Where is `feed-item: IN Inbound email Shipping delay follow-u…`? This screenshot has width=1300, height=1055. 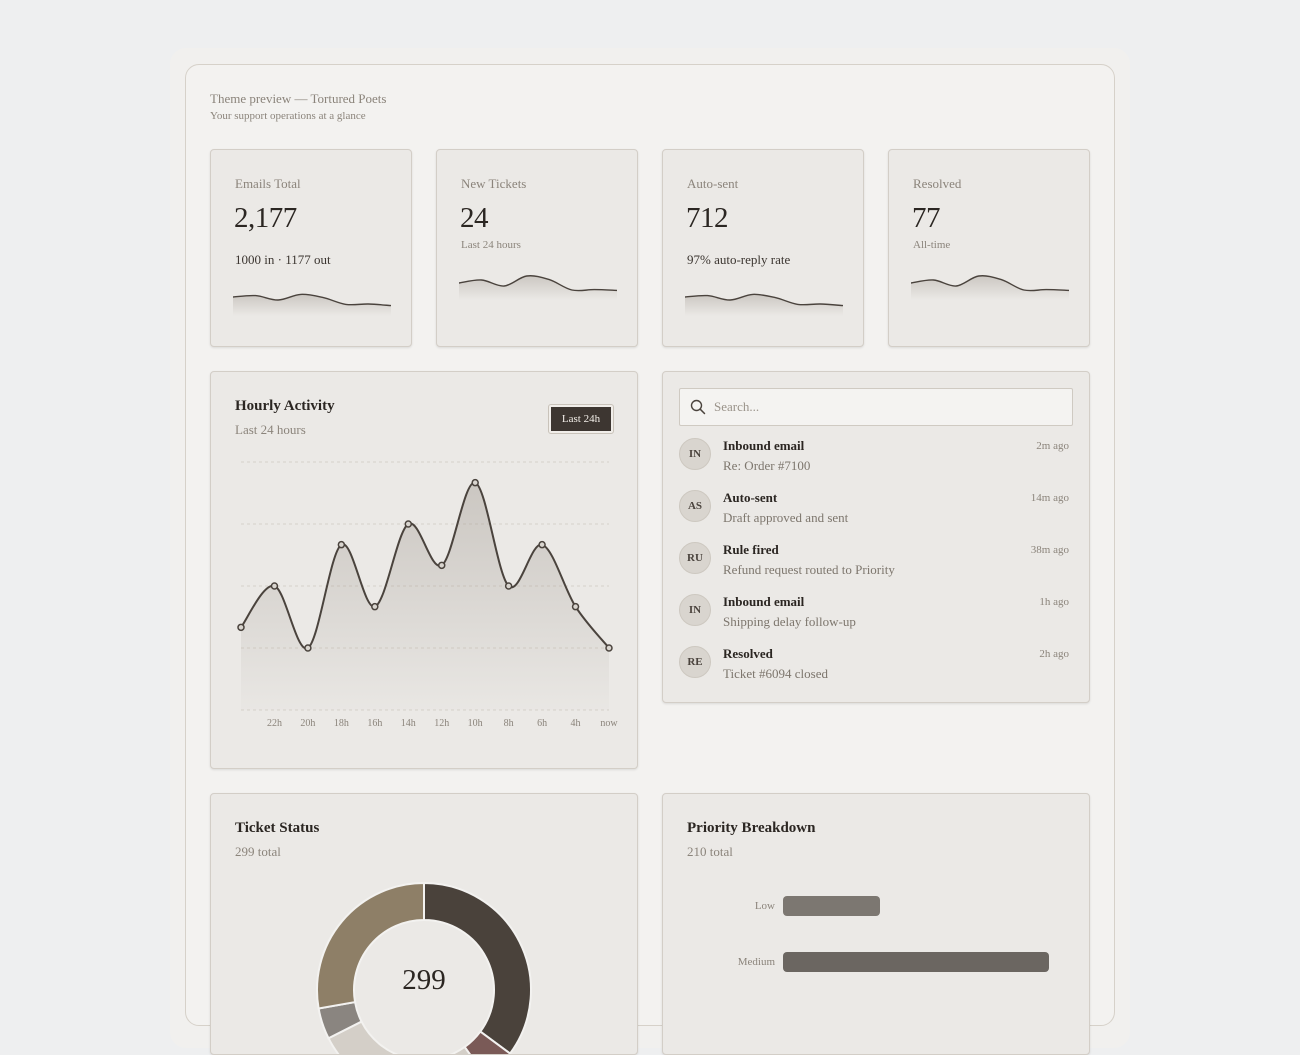 feed-item: IN Inbound email Shipping delay follow-u… is located at coordinates (875, 618).